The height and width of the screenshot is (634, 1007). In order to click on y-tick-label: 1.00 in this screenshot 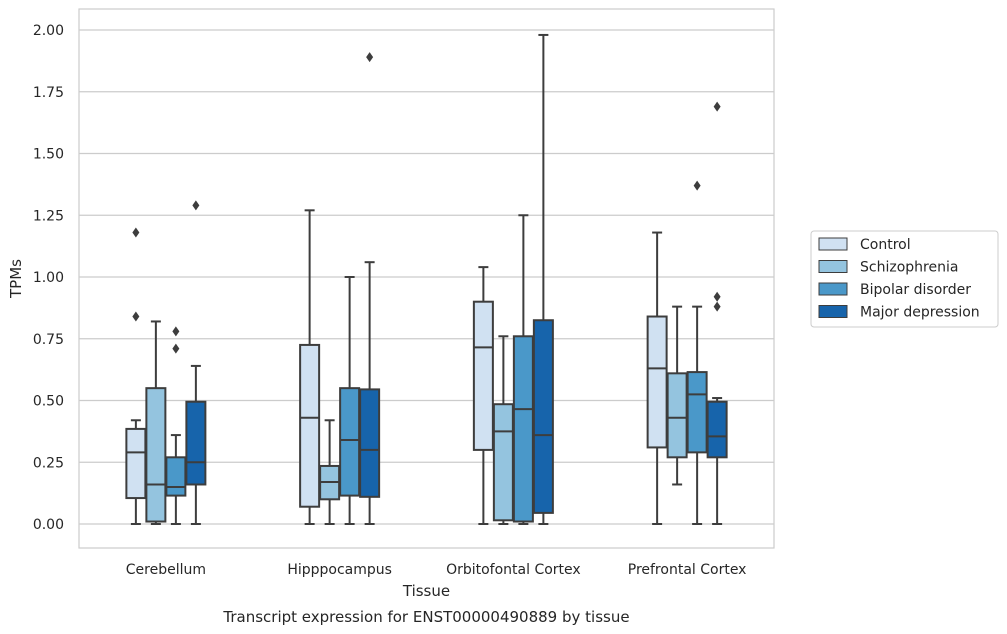, I will do `click(48, 278)`.